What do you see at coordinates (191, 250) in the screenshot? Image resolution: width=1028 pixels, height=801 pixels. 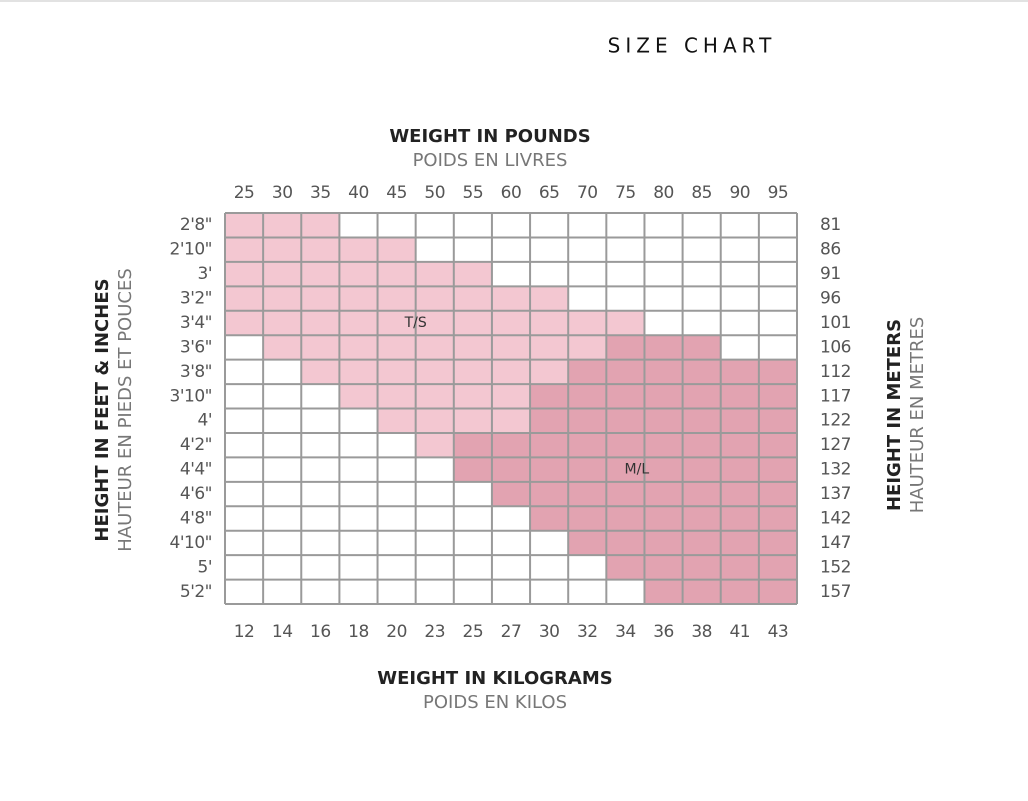 I see `feet-label: 2'10"` at bounding box center [191, 250].